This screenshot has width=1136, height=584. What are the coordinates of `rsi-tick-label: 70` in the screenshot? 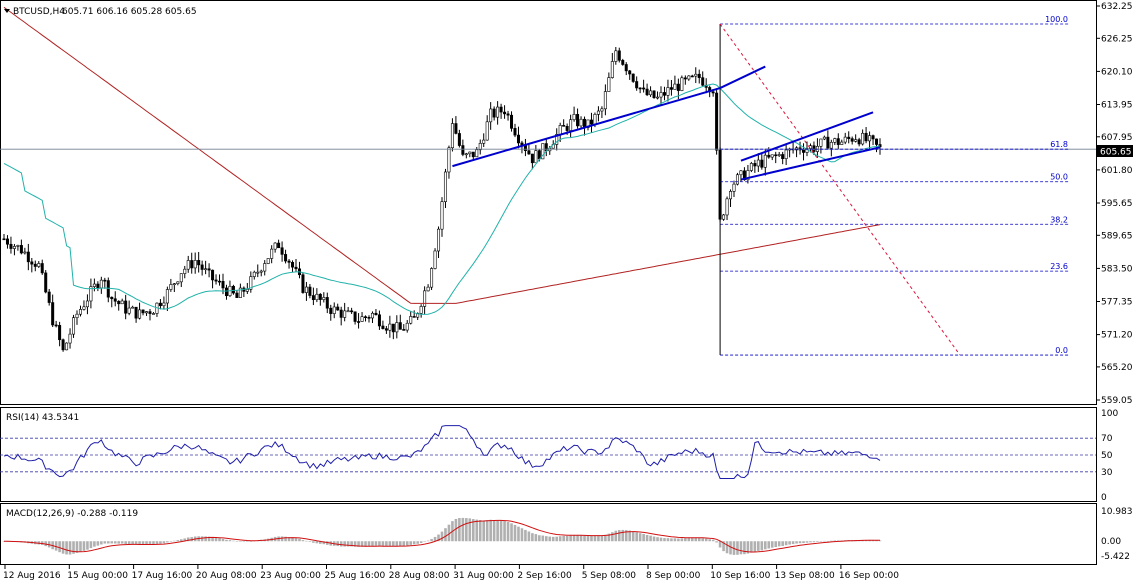 It's located at (1107, 439).